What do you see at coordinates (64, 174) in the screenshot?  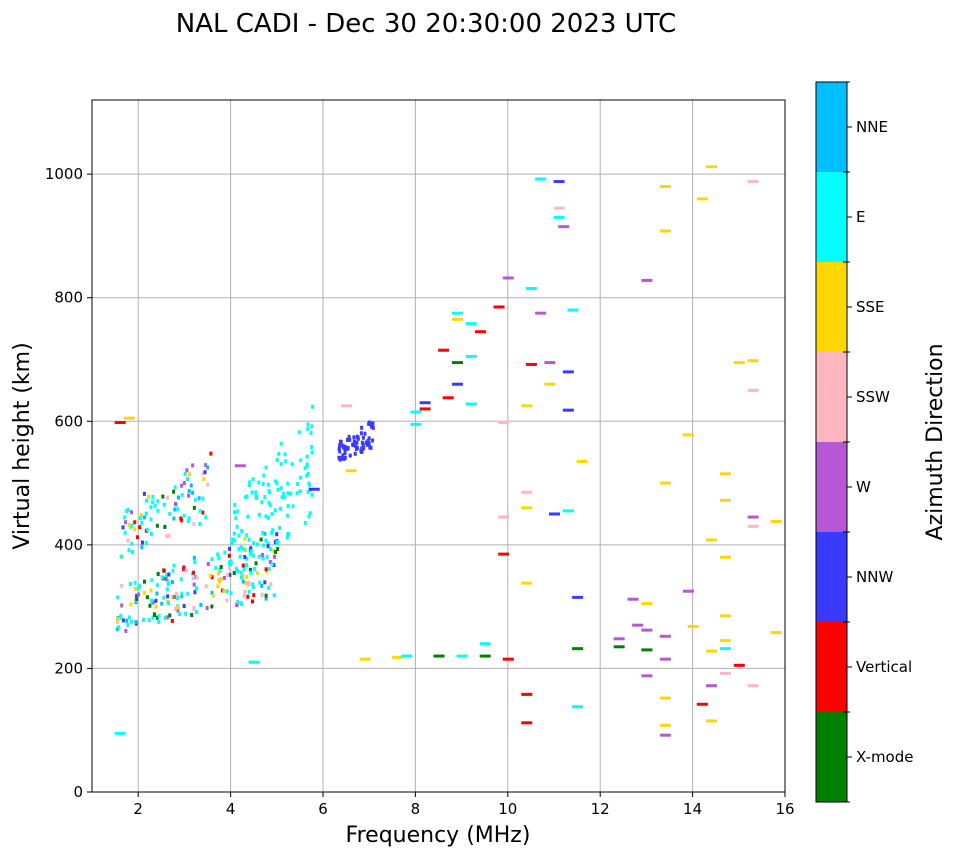 I see `y-tick-label: 1000` at bounding box center [64, 174].